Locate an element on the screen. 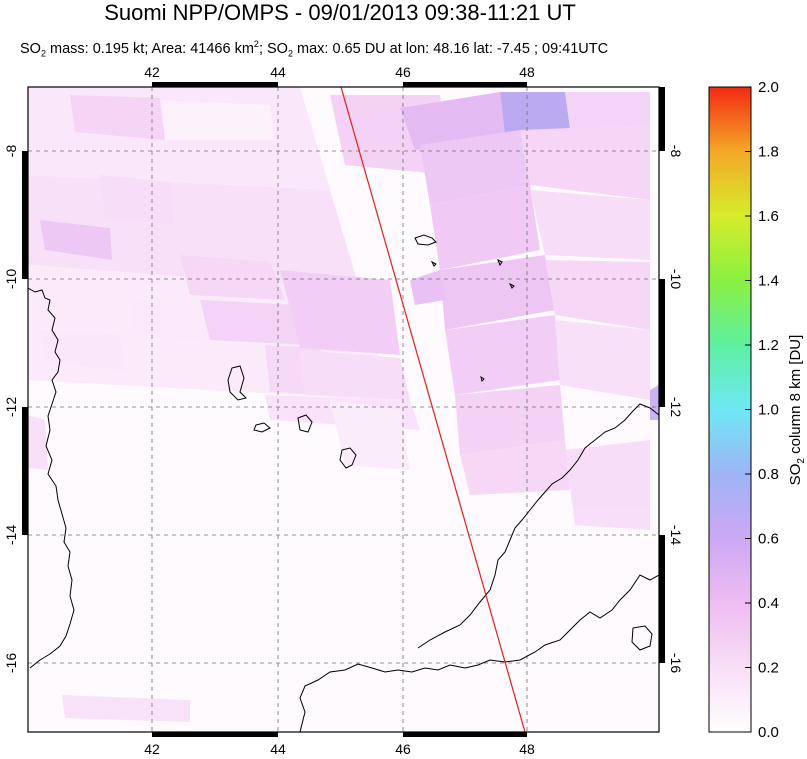 The height and width of the screenshot is (759, 807). colorbar-scale is located at coordinates (730, 409).